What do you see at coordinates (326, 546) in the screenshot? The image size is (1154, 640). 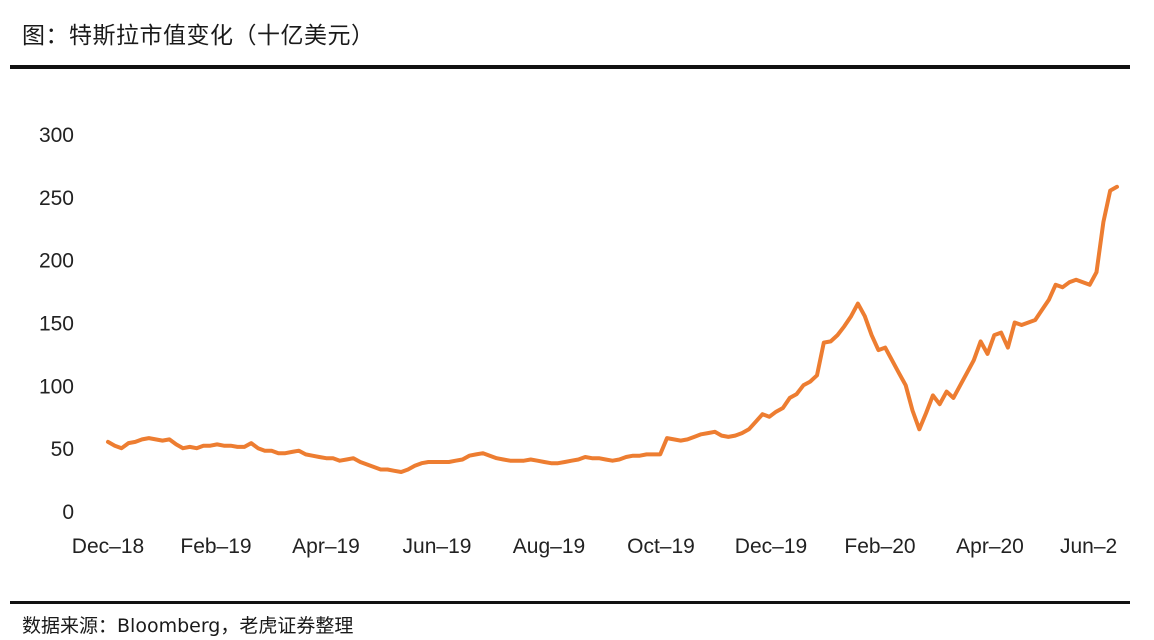 I see `x-tick-label: Apr–19` at bounding box center [326, 546].